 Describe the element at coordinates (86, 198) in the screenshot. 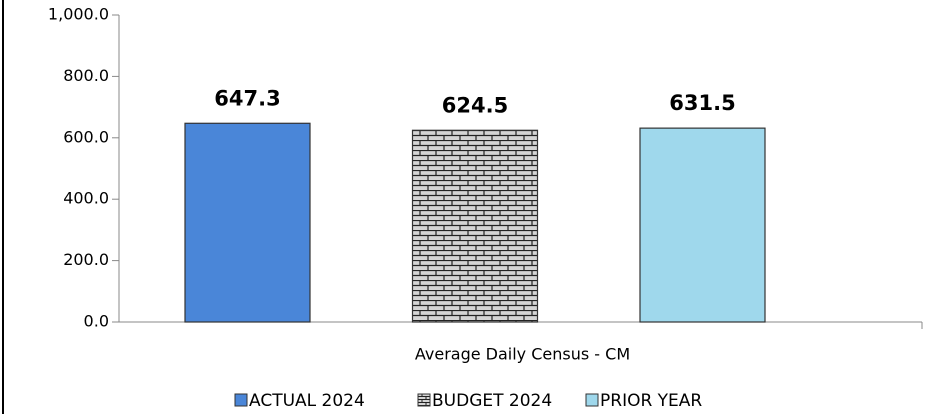

I see `y-tick-label: 400.0` at that location.